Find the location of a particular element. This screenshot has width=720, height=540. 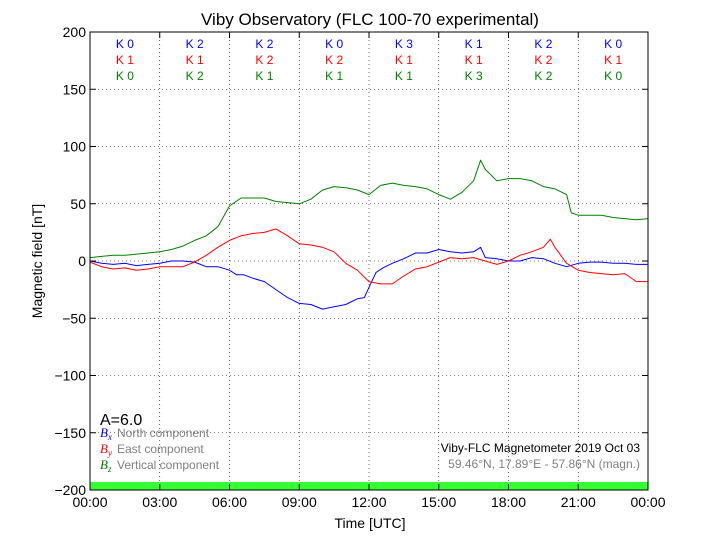

series-line-z is located at coordinates (369, 209).